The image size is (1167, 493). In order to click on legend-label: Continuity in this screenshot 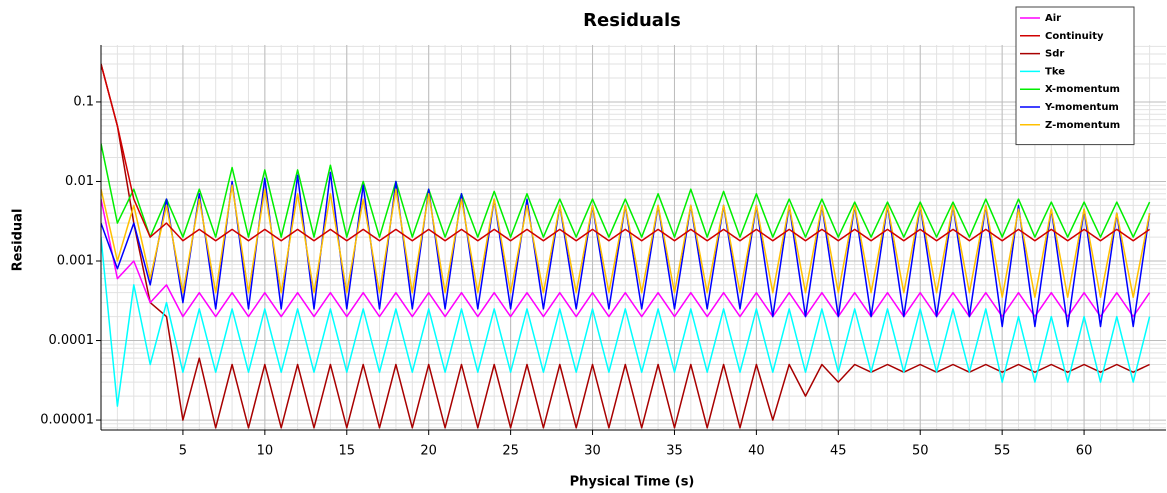, I will do `click(1074, 36)`.